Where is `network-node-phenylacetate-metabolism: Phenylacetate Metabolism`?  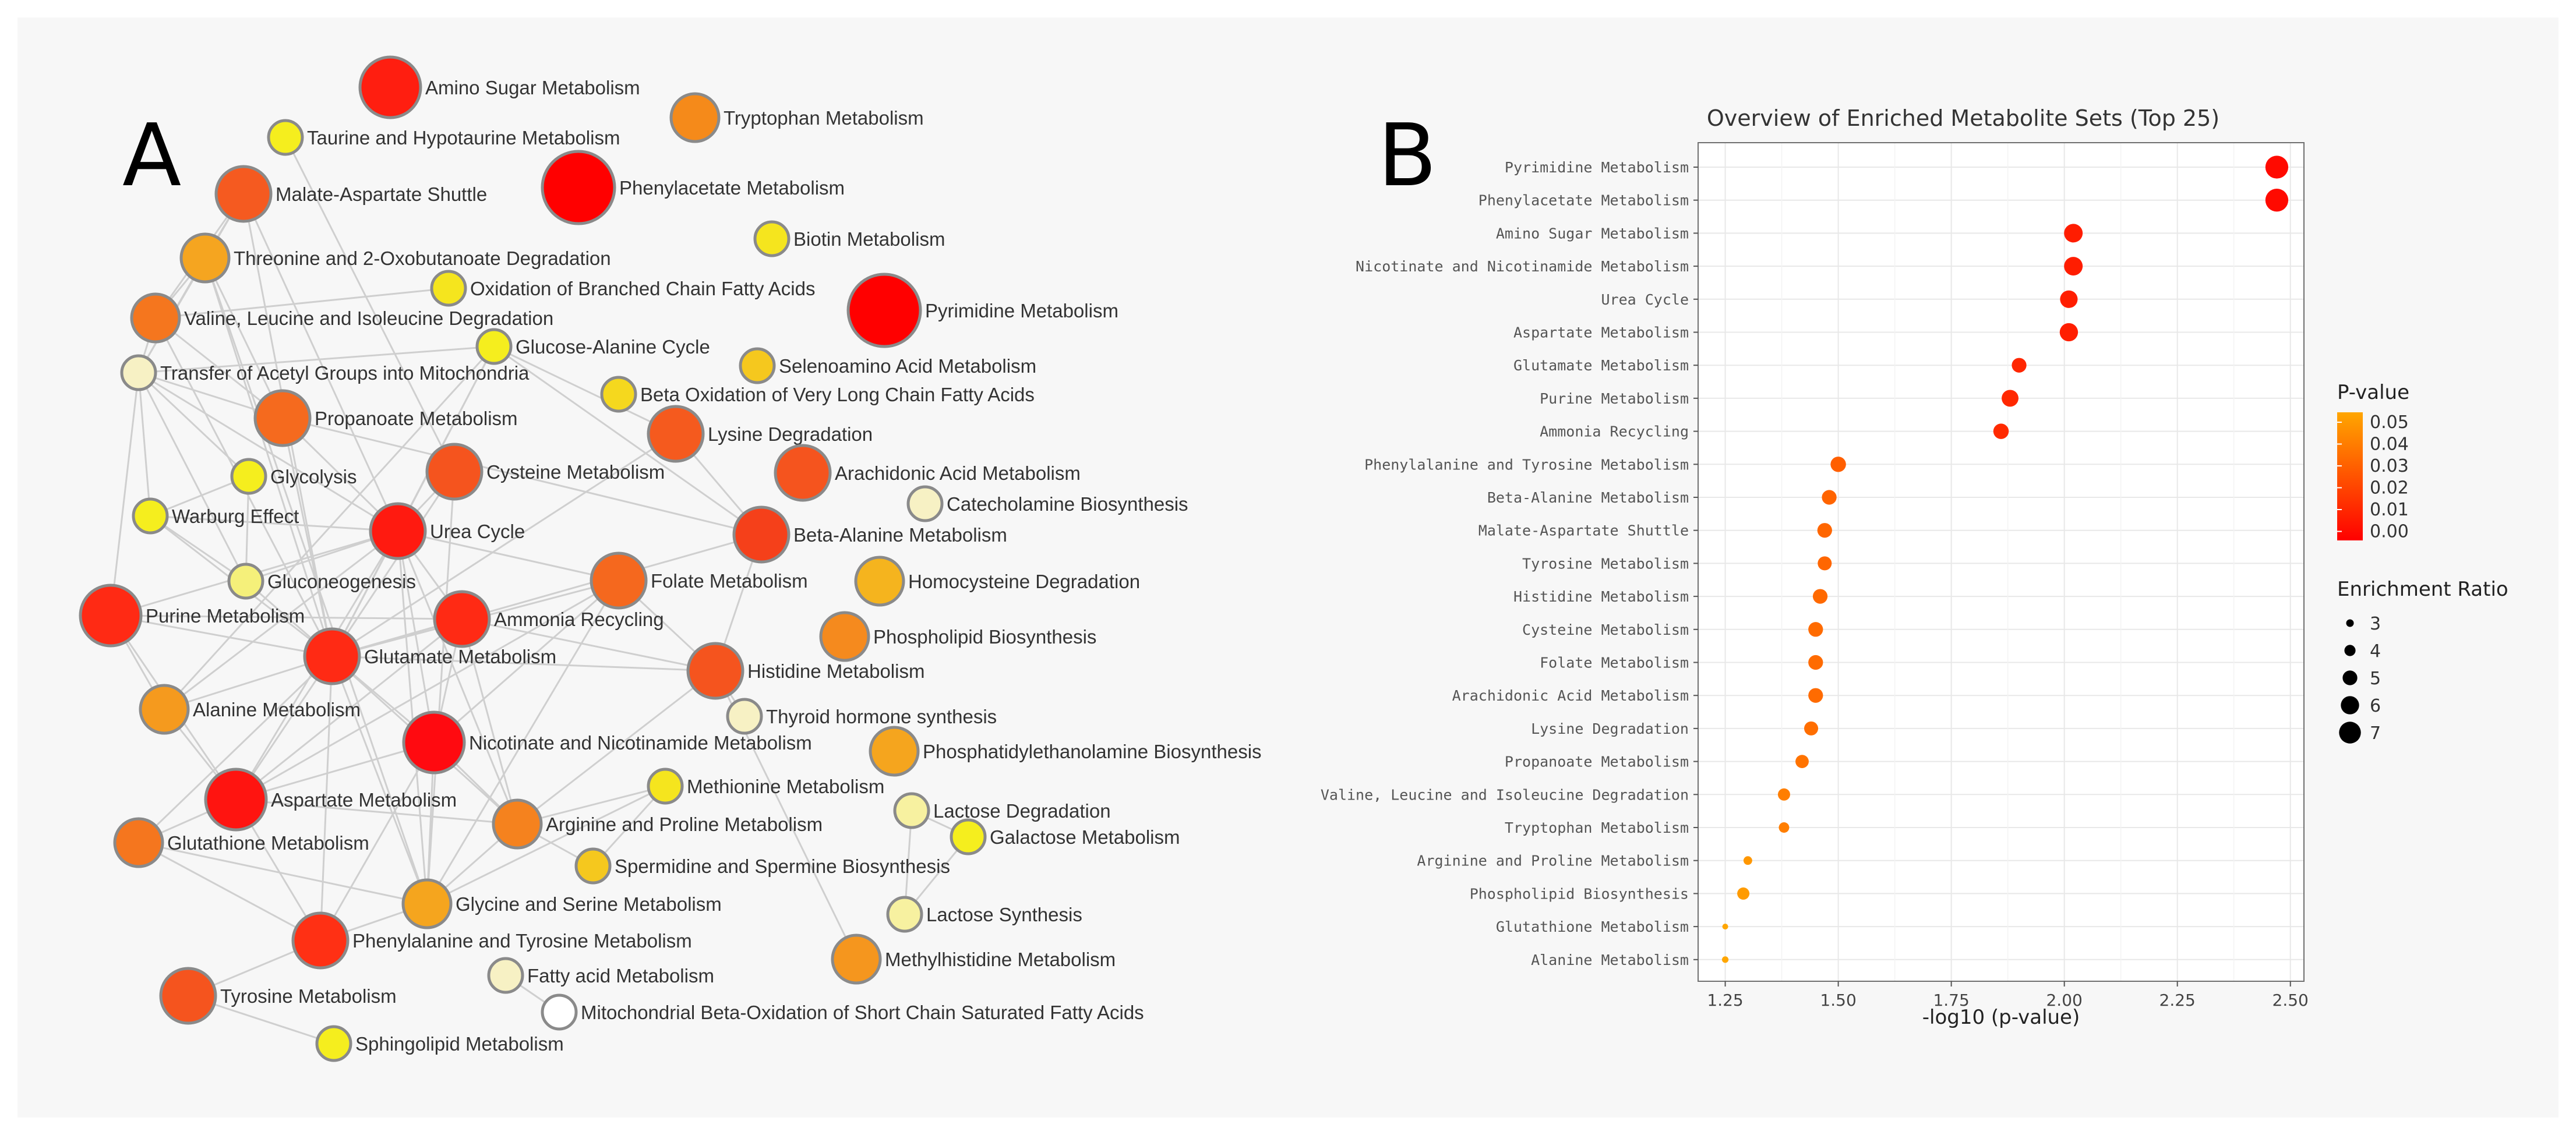
network-node-phenylacetate-metabolism: Phenylacetate Metabolism is located at coordinates (693, 187).